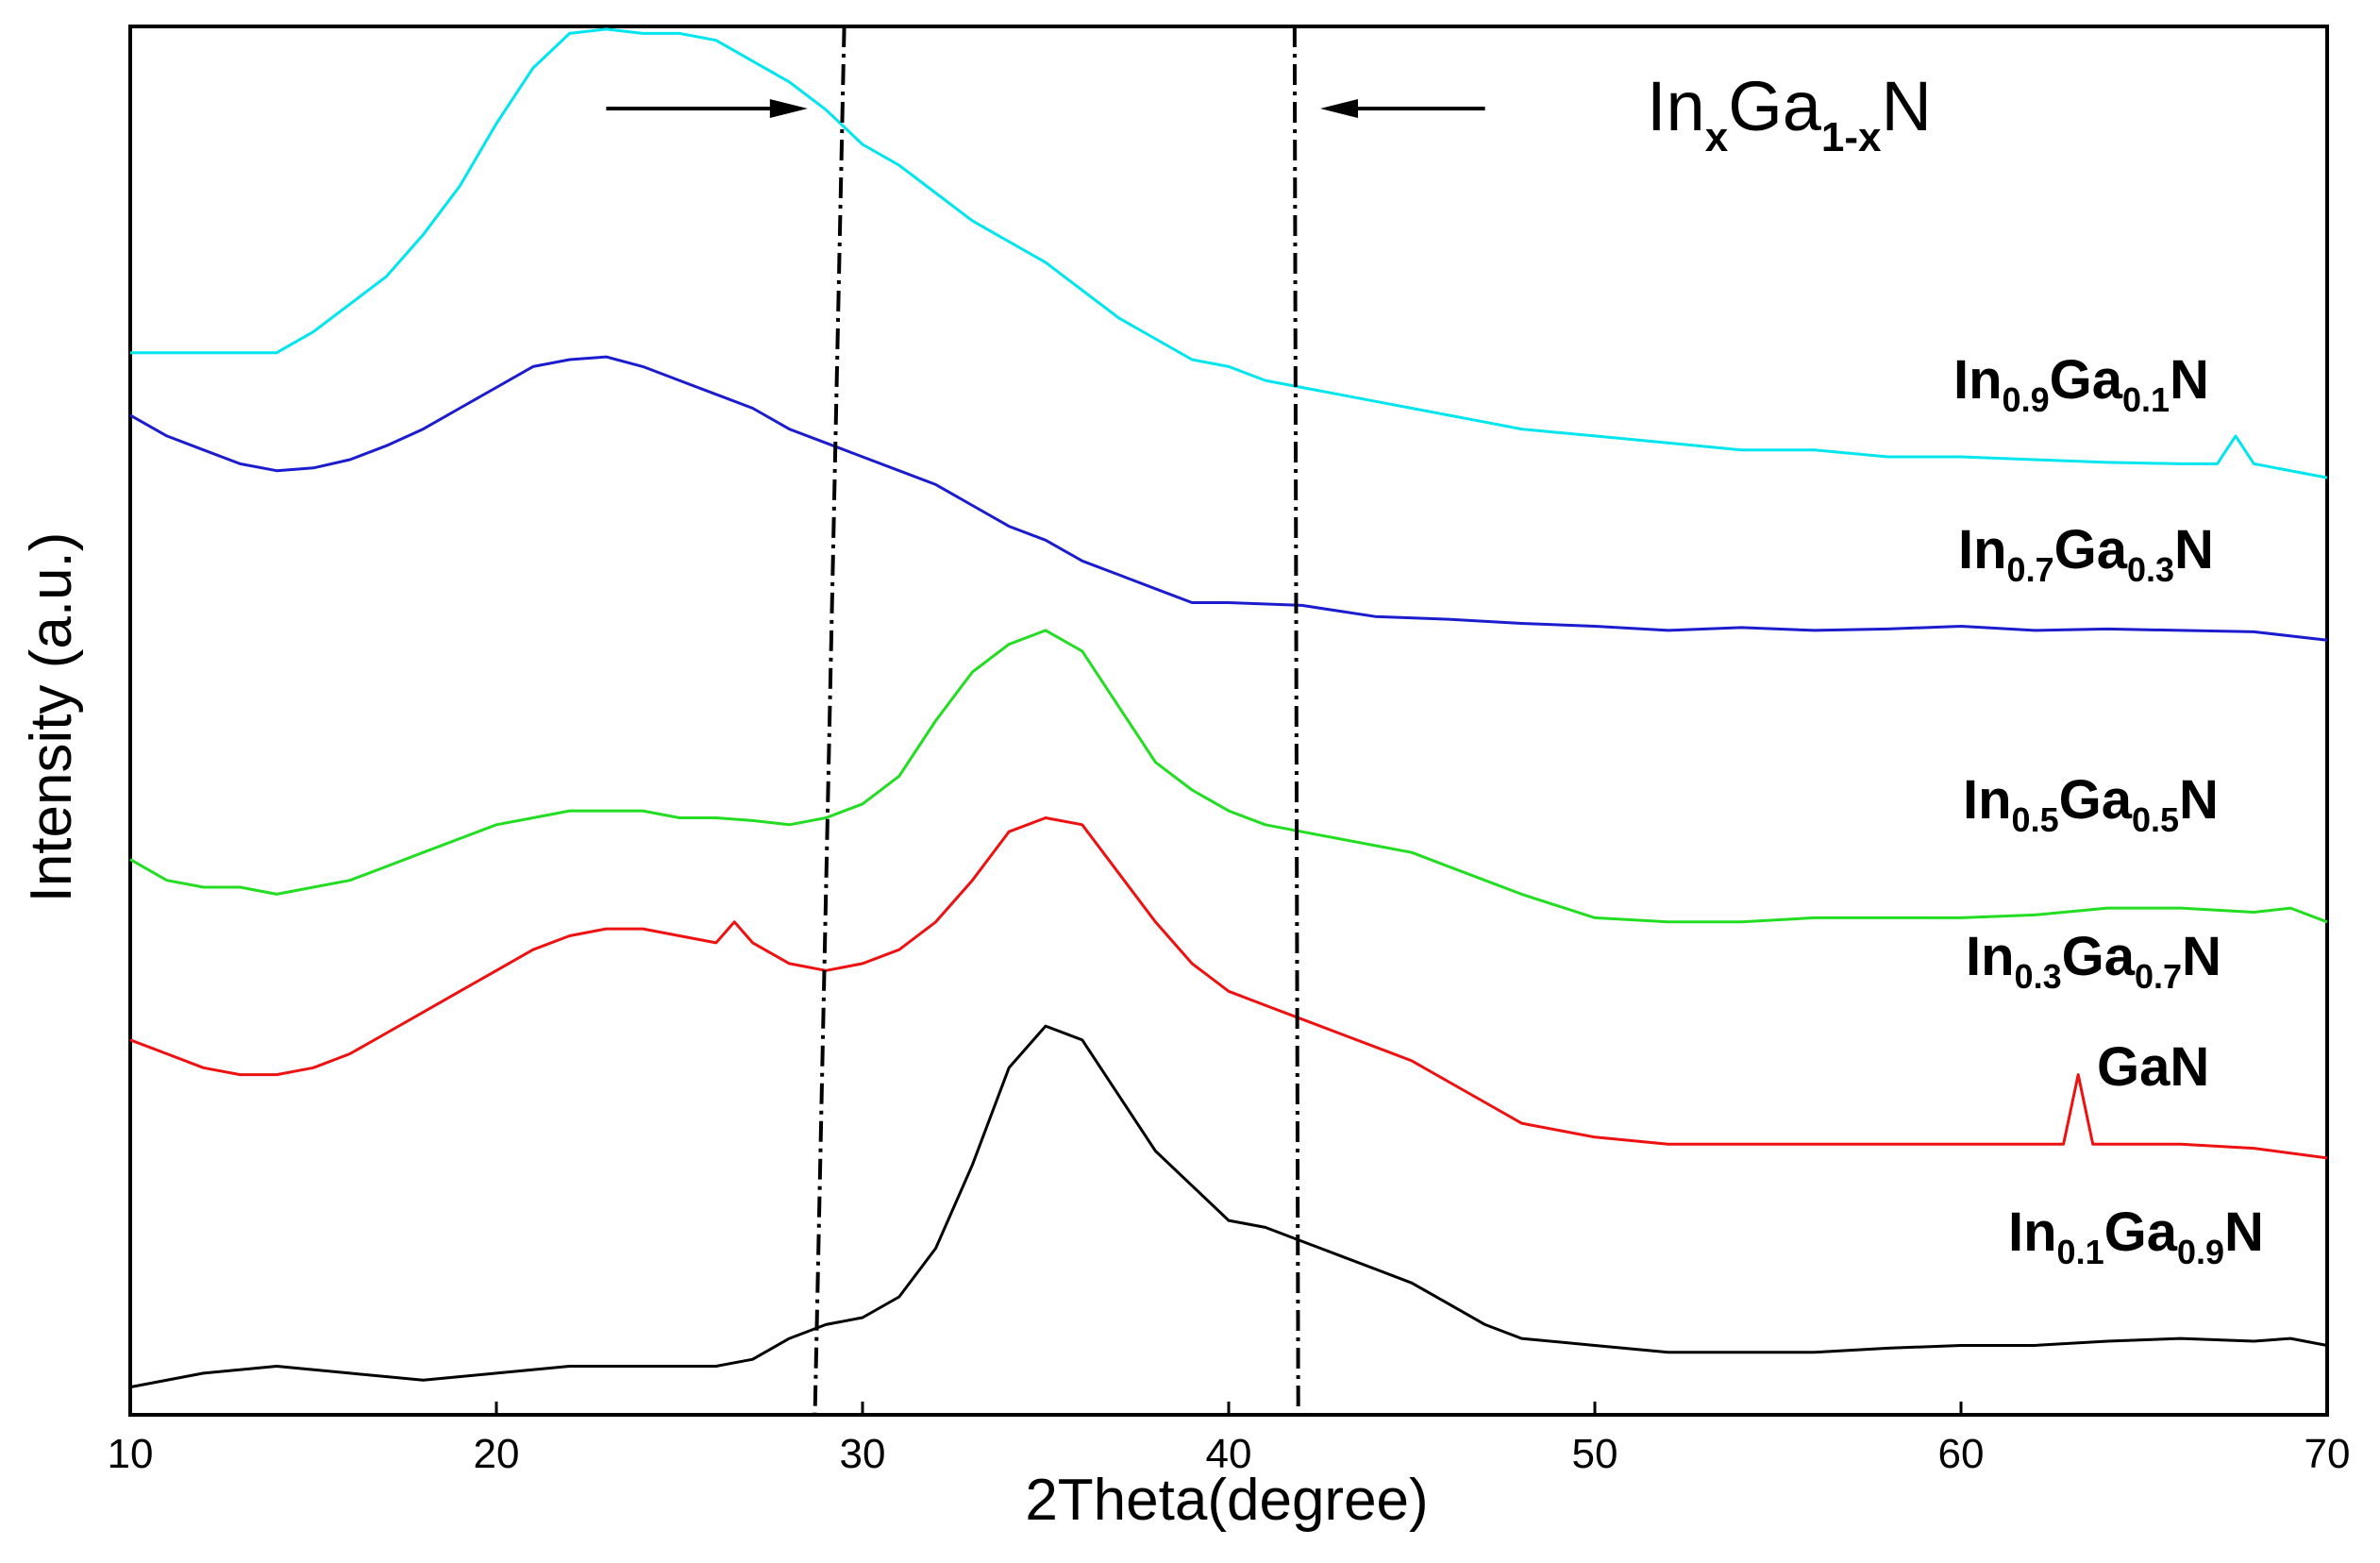 This screenshot has height=1563, width=2380. I want to click on x-axis-label: 2Theta(degree), so click(1226, 1500).